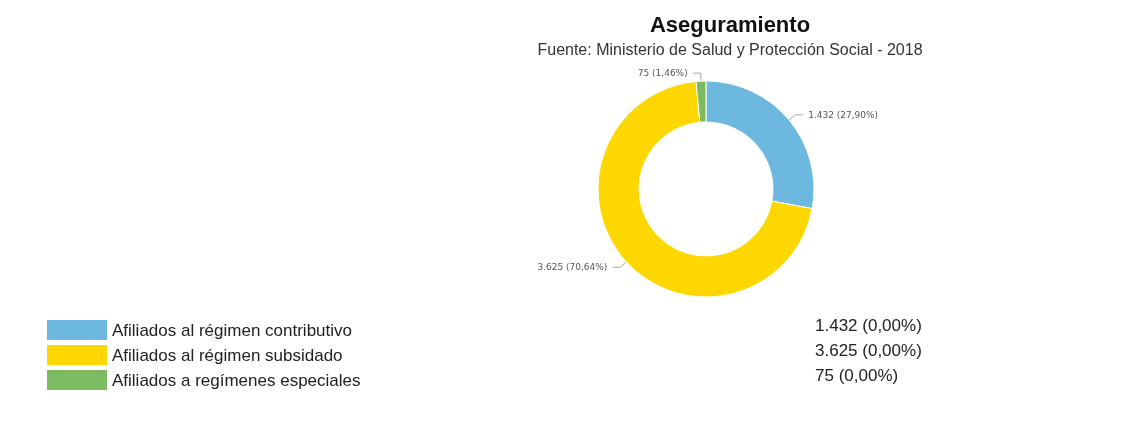 The width and height of the screenshot is (1129, 425). Describe the element at coordinates (572, 267) in the screenshot. I see `data-label: 3.625 (70,64%)` at that location.